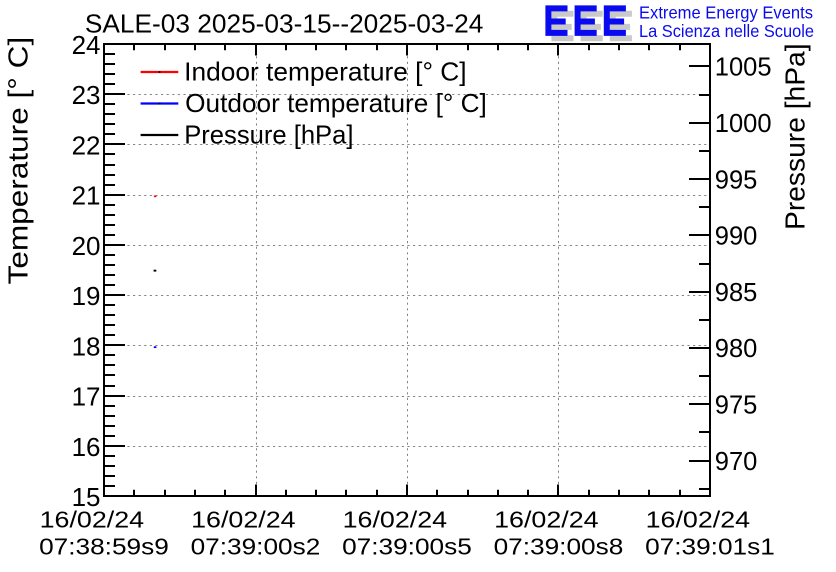 The width and height of the screenshot is (836, 572). I want to click on svg-text: 1000, so click(743, 124).